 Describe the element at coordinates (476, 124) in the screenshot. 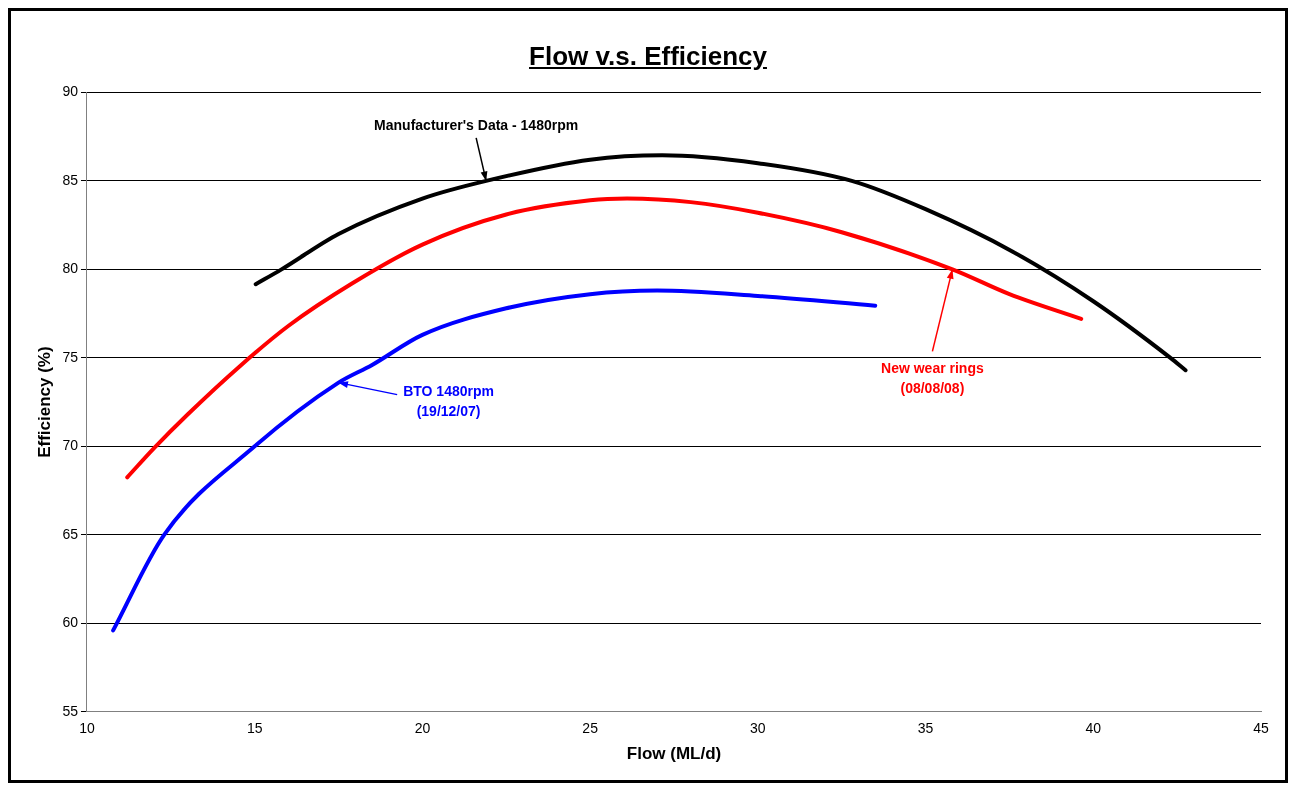

I see `annotation: Manufacturer's Data - 1480rpm` at that location.